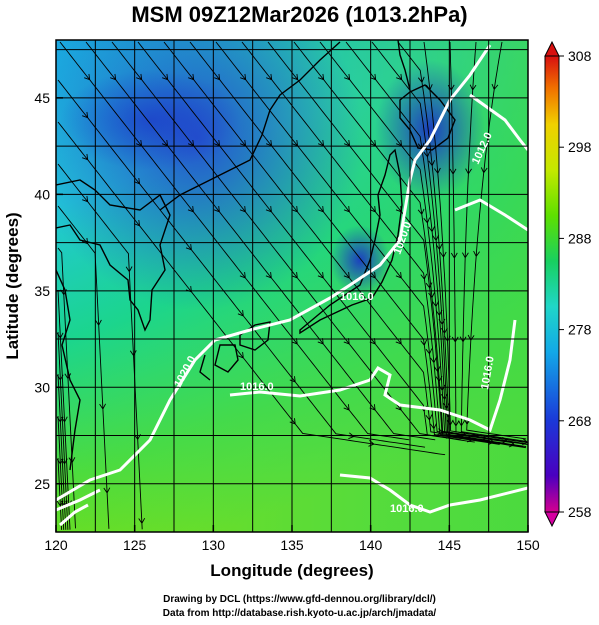 This screenshot has width=599, height=625. What do you see at coordinates (552, 284) in the screenshot?
I see `colorbar-scale` at bounding box center [552, 284].